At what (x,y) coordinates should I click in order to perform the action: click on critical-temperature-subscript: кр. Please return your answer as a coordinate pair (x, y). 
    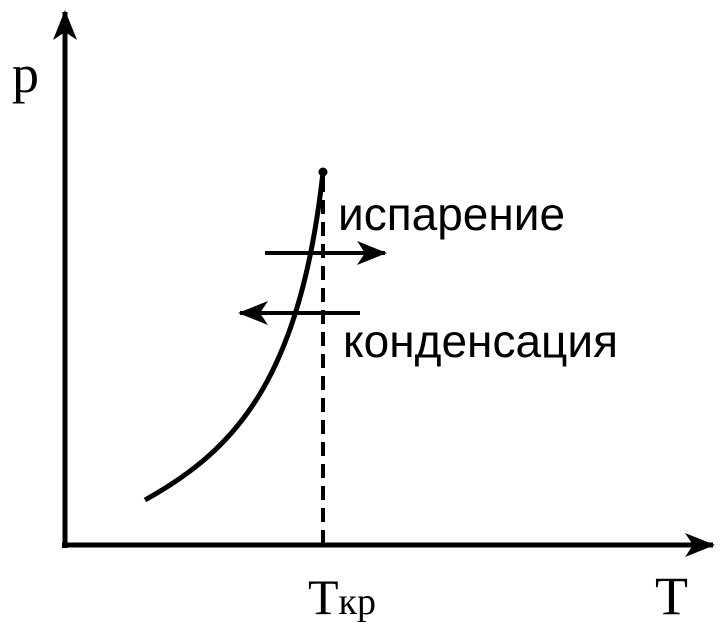
    Looking at the image, I should click on (357, 602).